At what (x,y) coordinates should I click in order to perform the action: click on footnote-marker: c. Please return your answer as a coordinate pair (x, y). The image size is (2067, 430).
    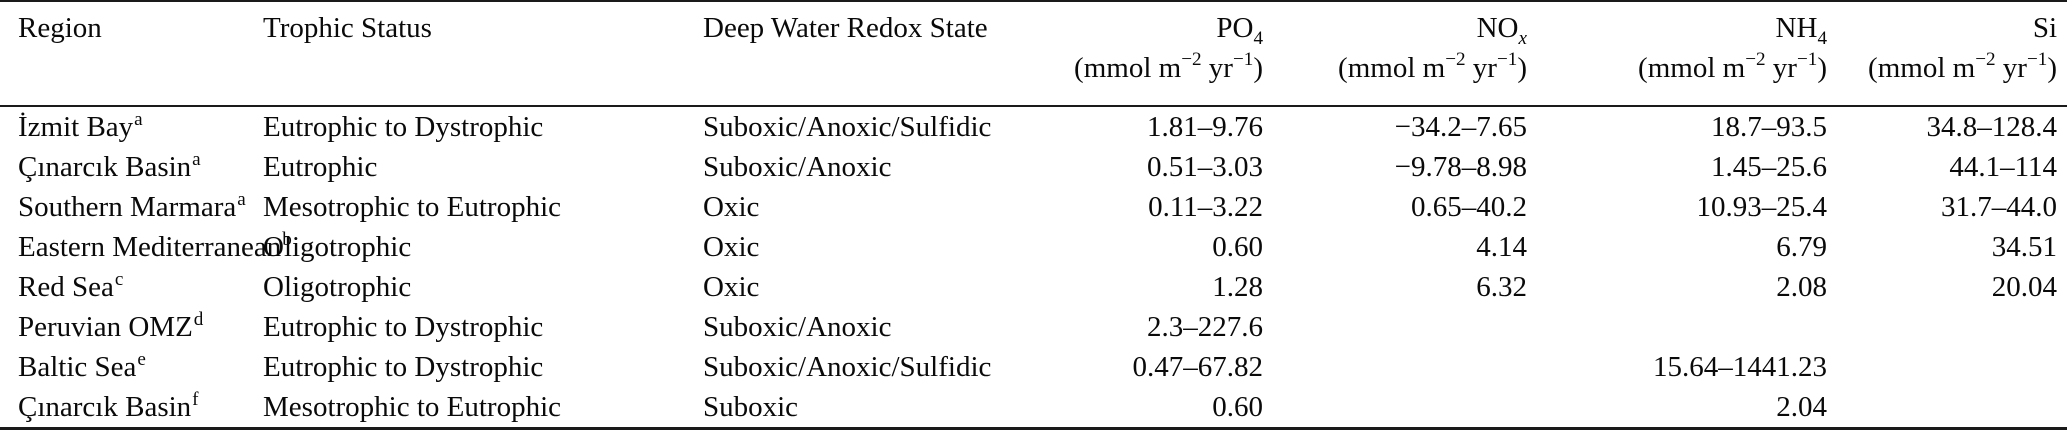
    Looking at the image, I should click on (119, 280).